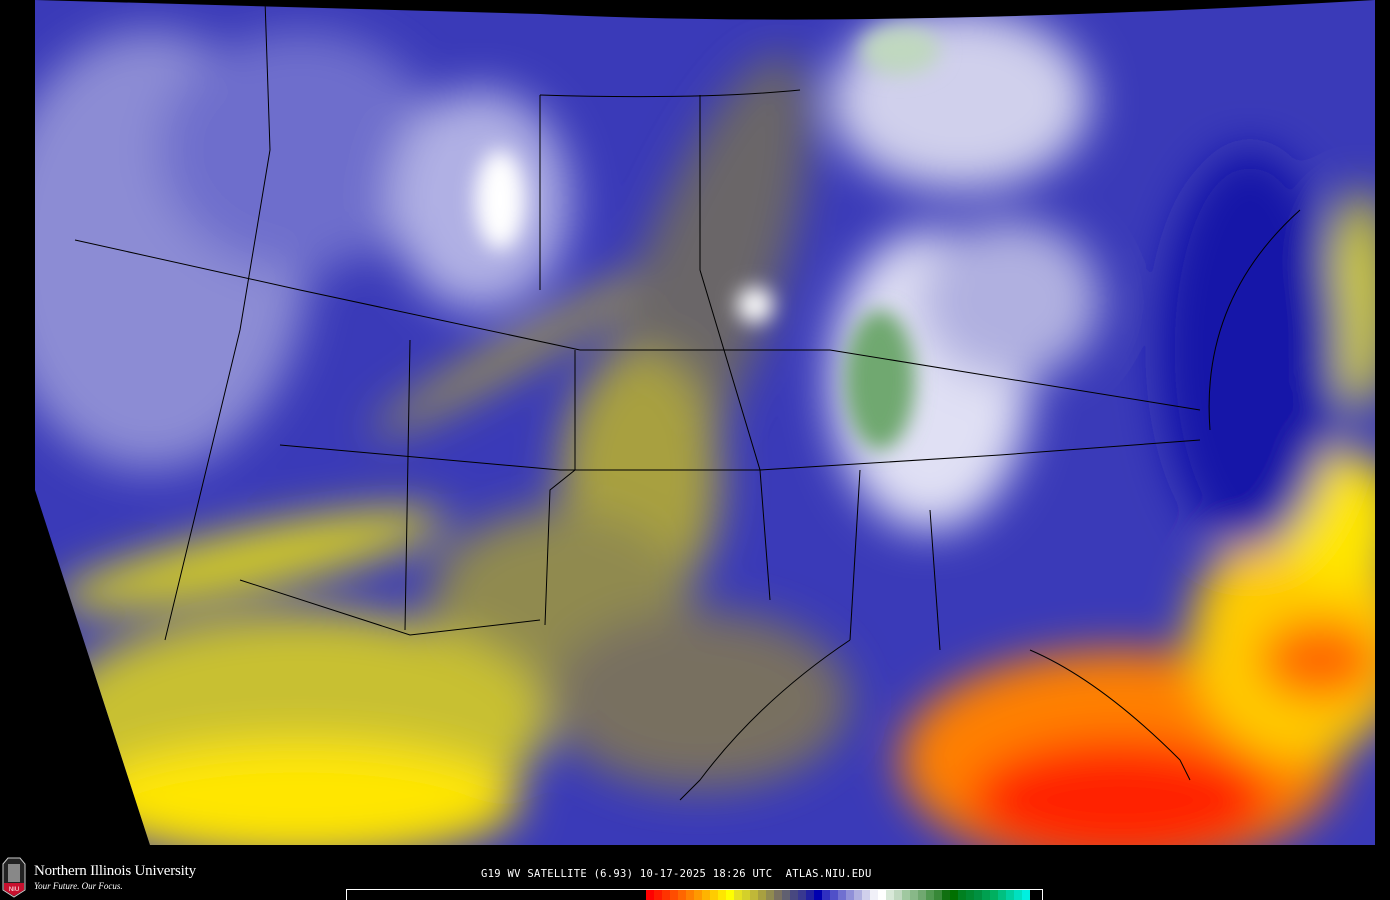 The height and width of the screenshot is (900, 1390). I want to click on university-name: Northern Illinois University, so click(115, 871).